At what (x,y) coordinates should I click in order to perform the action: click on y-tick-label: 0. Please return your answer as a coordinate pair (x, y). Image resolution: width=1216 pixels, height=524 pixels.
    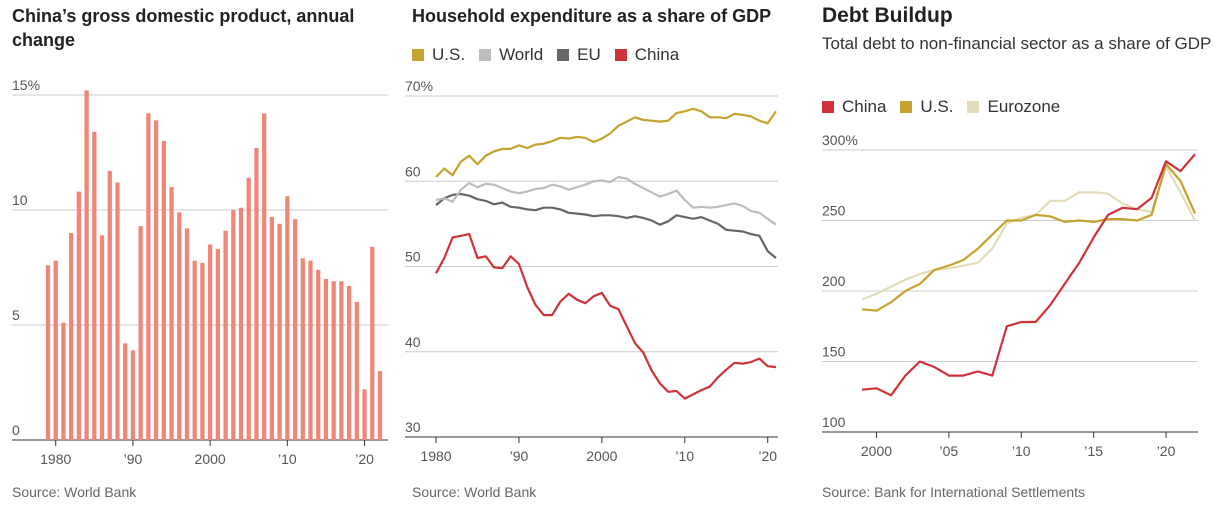
    Looking at the image, I should click on (16, 430).